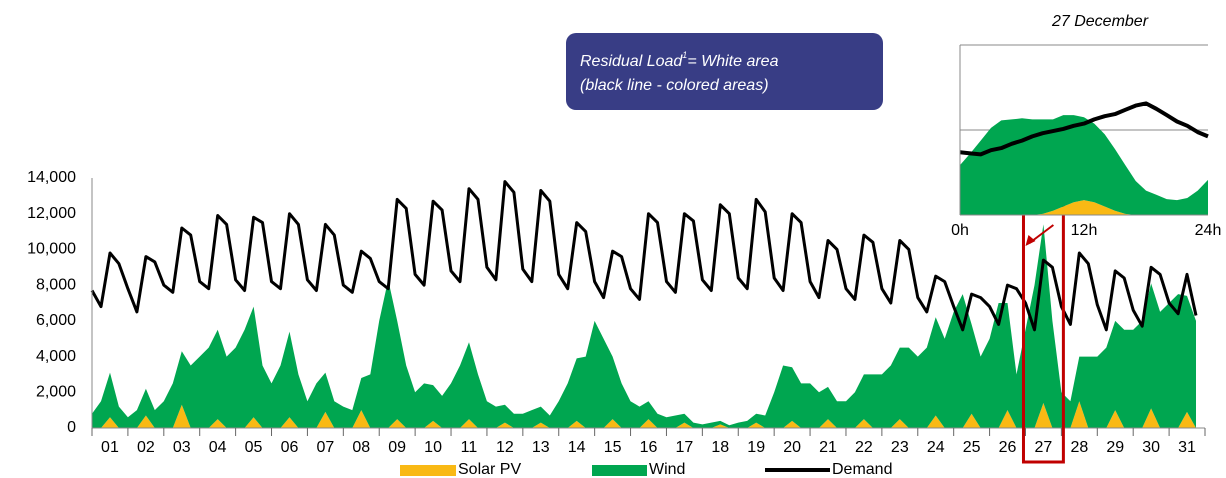  What do you see at coordinates (290, 447) in the screenshot?
I see `x-tick-label: 06` at bounding box center [290, 447].